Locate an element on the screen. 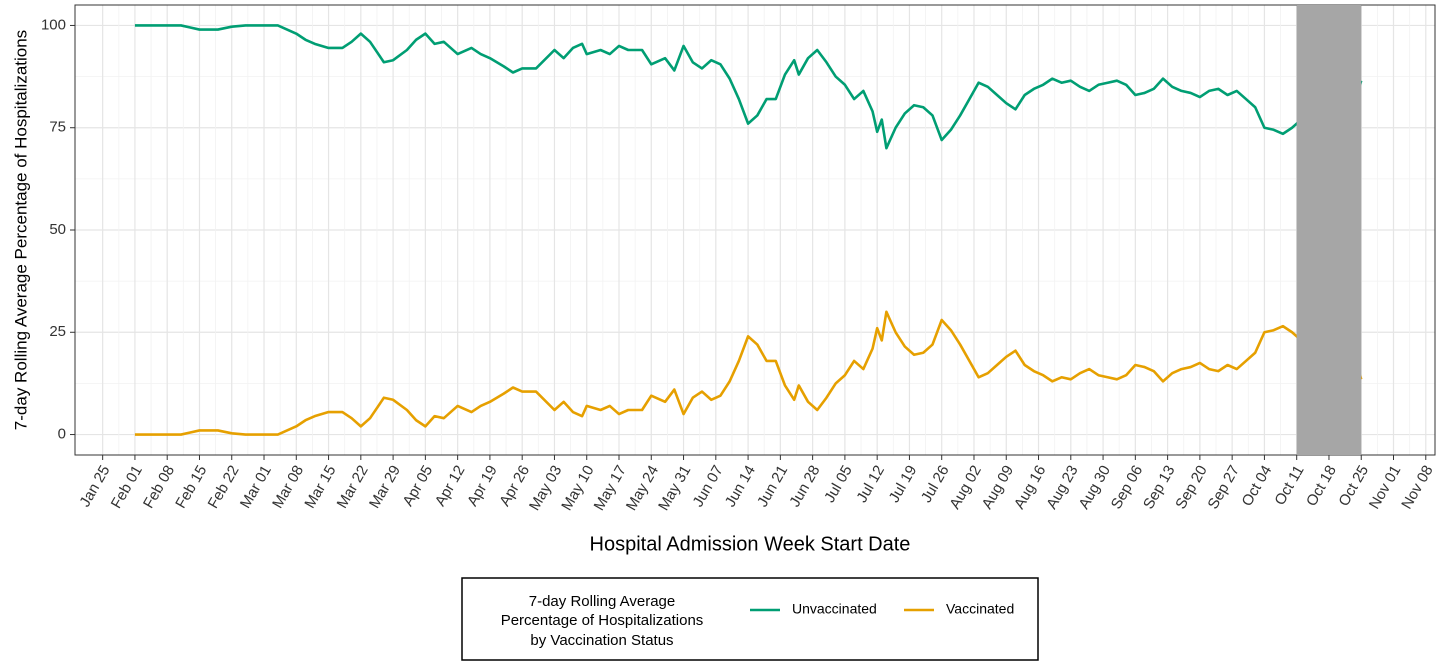  x-tick-label: Jul 19 is located at coordinates (903, 483).